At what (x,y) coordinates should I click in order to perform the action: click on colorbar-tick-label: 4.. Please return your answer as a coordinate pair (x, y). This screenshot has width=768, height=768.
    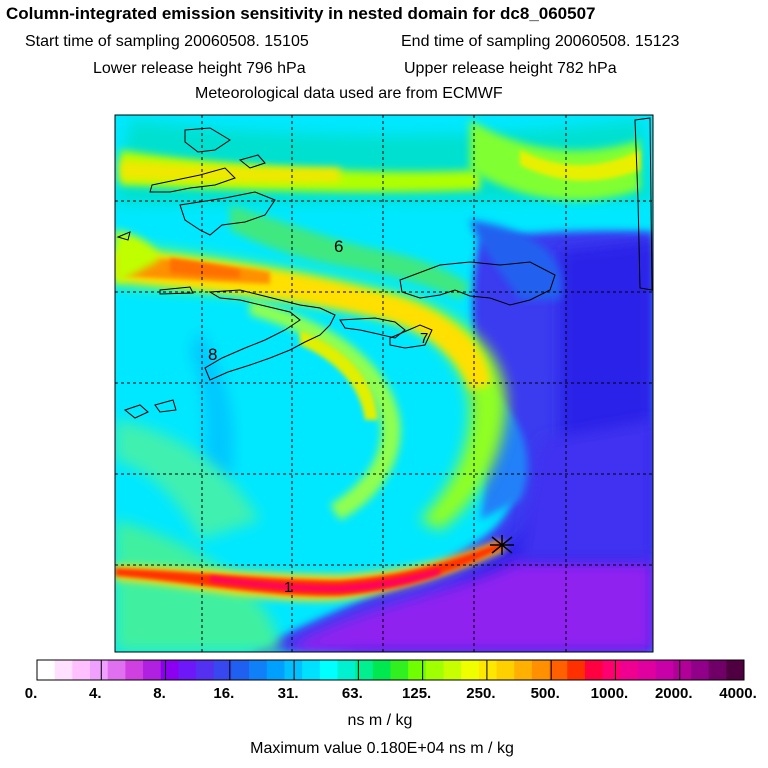
    Looking at the image, I should click on (95, 693).